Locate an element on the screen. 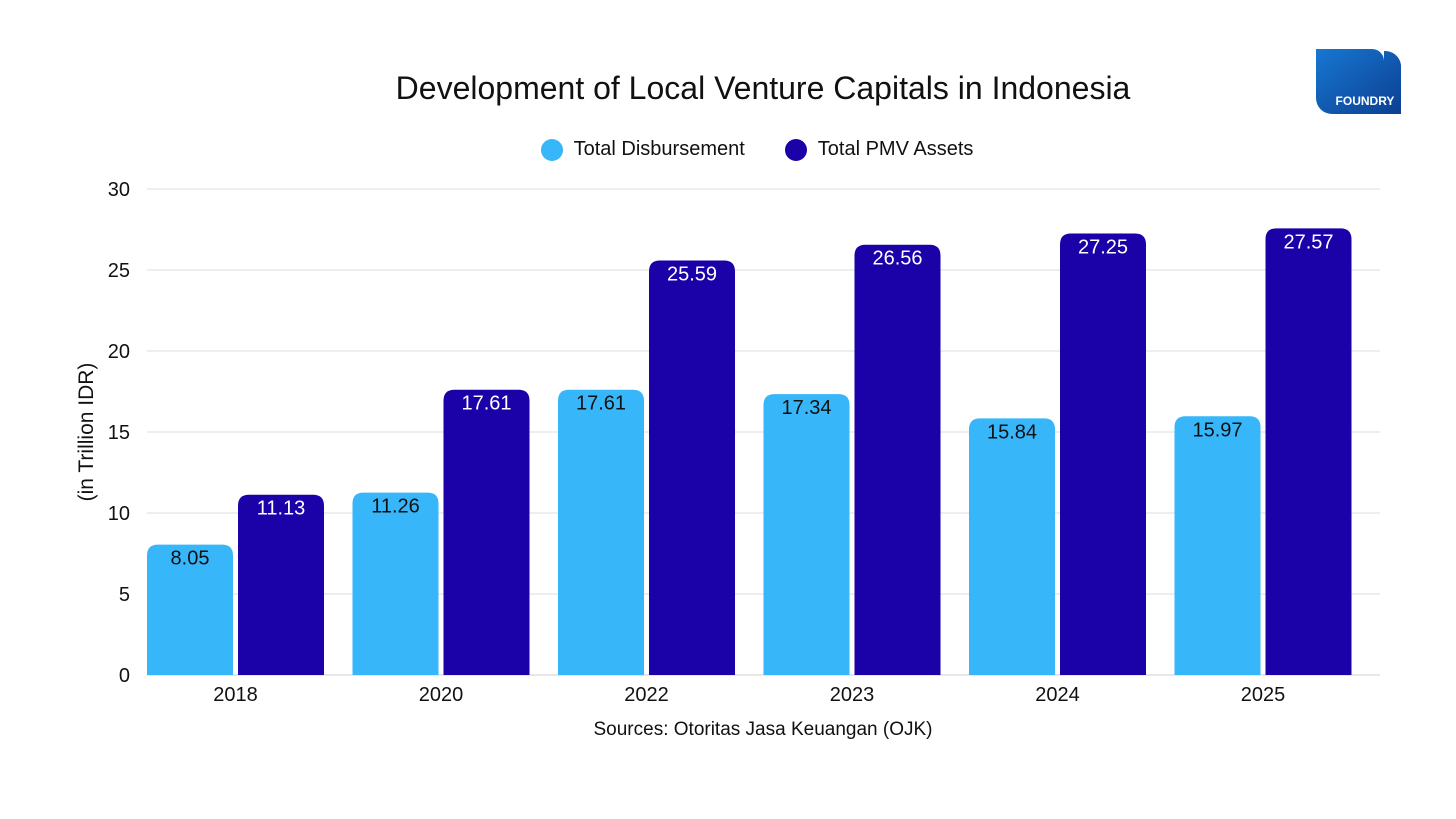 This screenshot has width=1456, height=819. y-tick-label: 0 is located at coordinates (124, 676).